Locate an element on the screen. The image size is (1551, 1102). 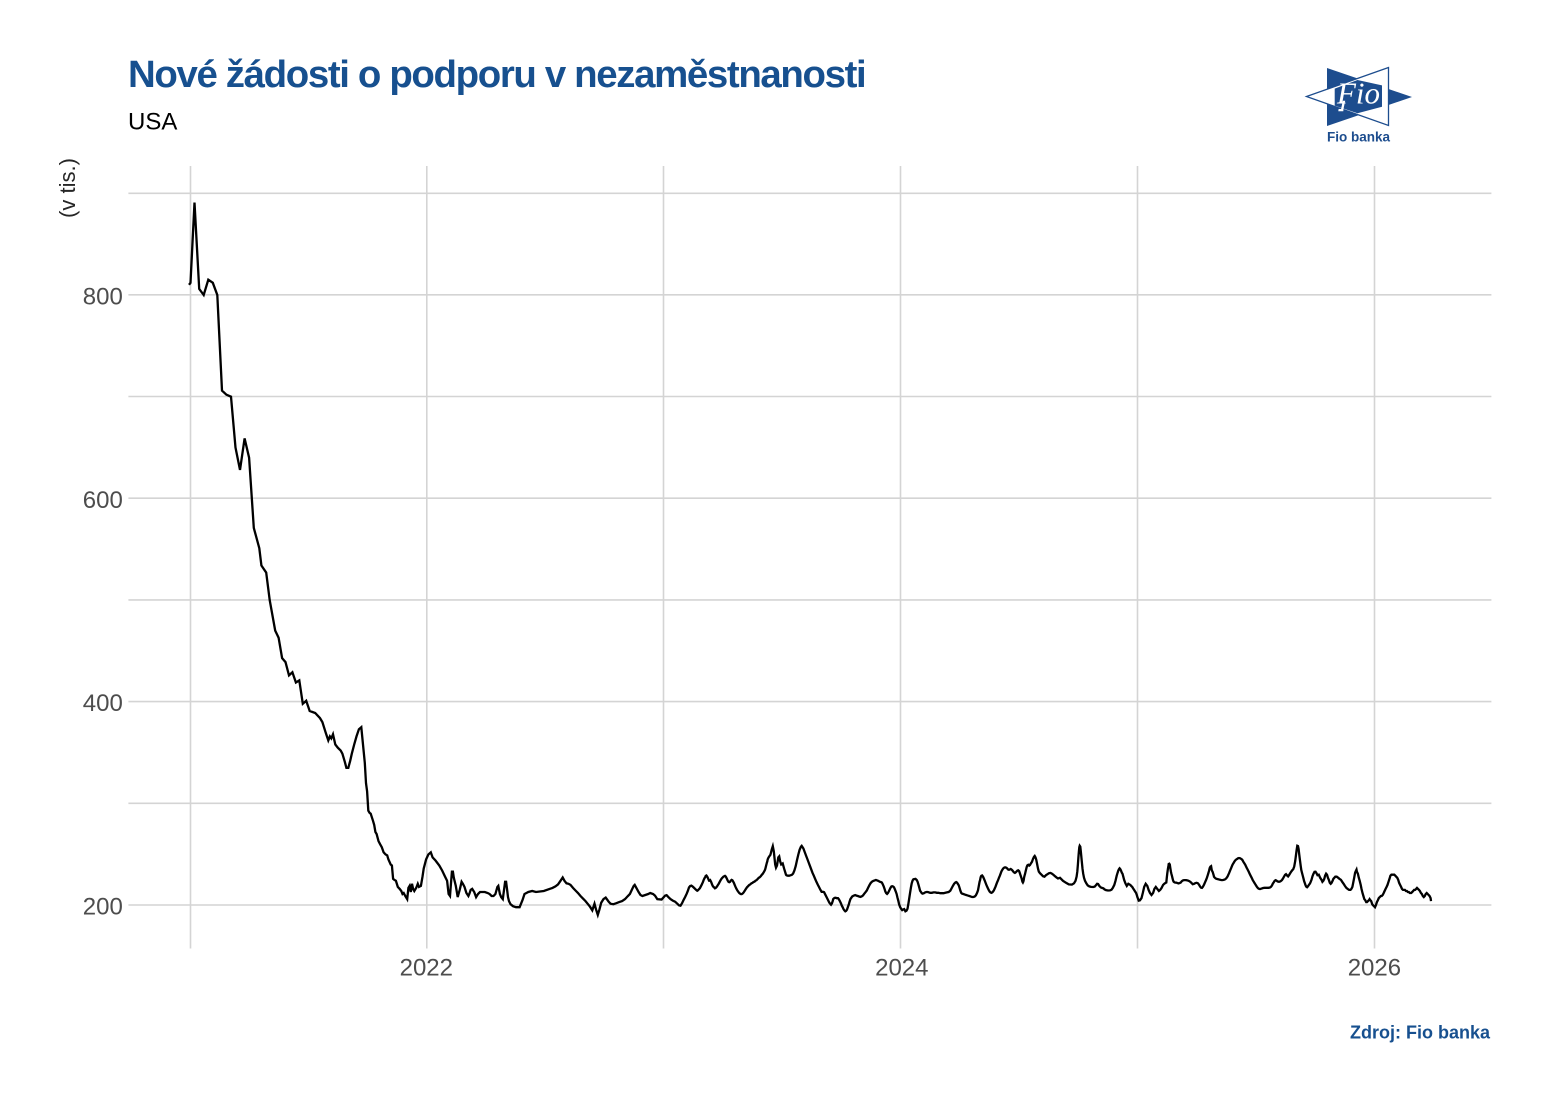
svg-text: 400 is located at coordinates (103, 703).